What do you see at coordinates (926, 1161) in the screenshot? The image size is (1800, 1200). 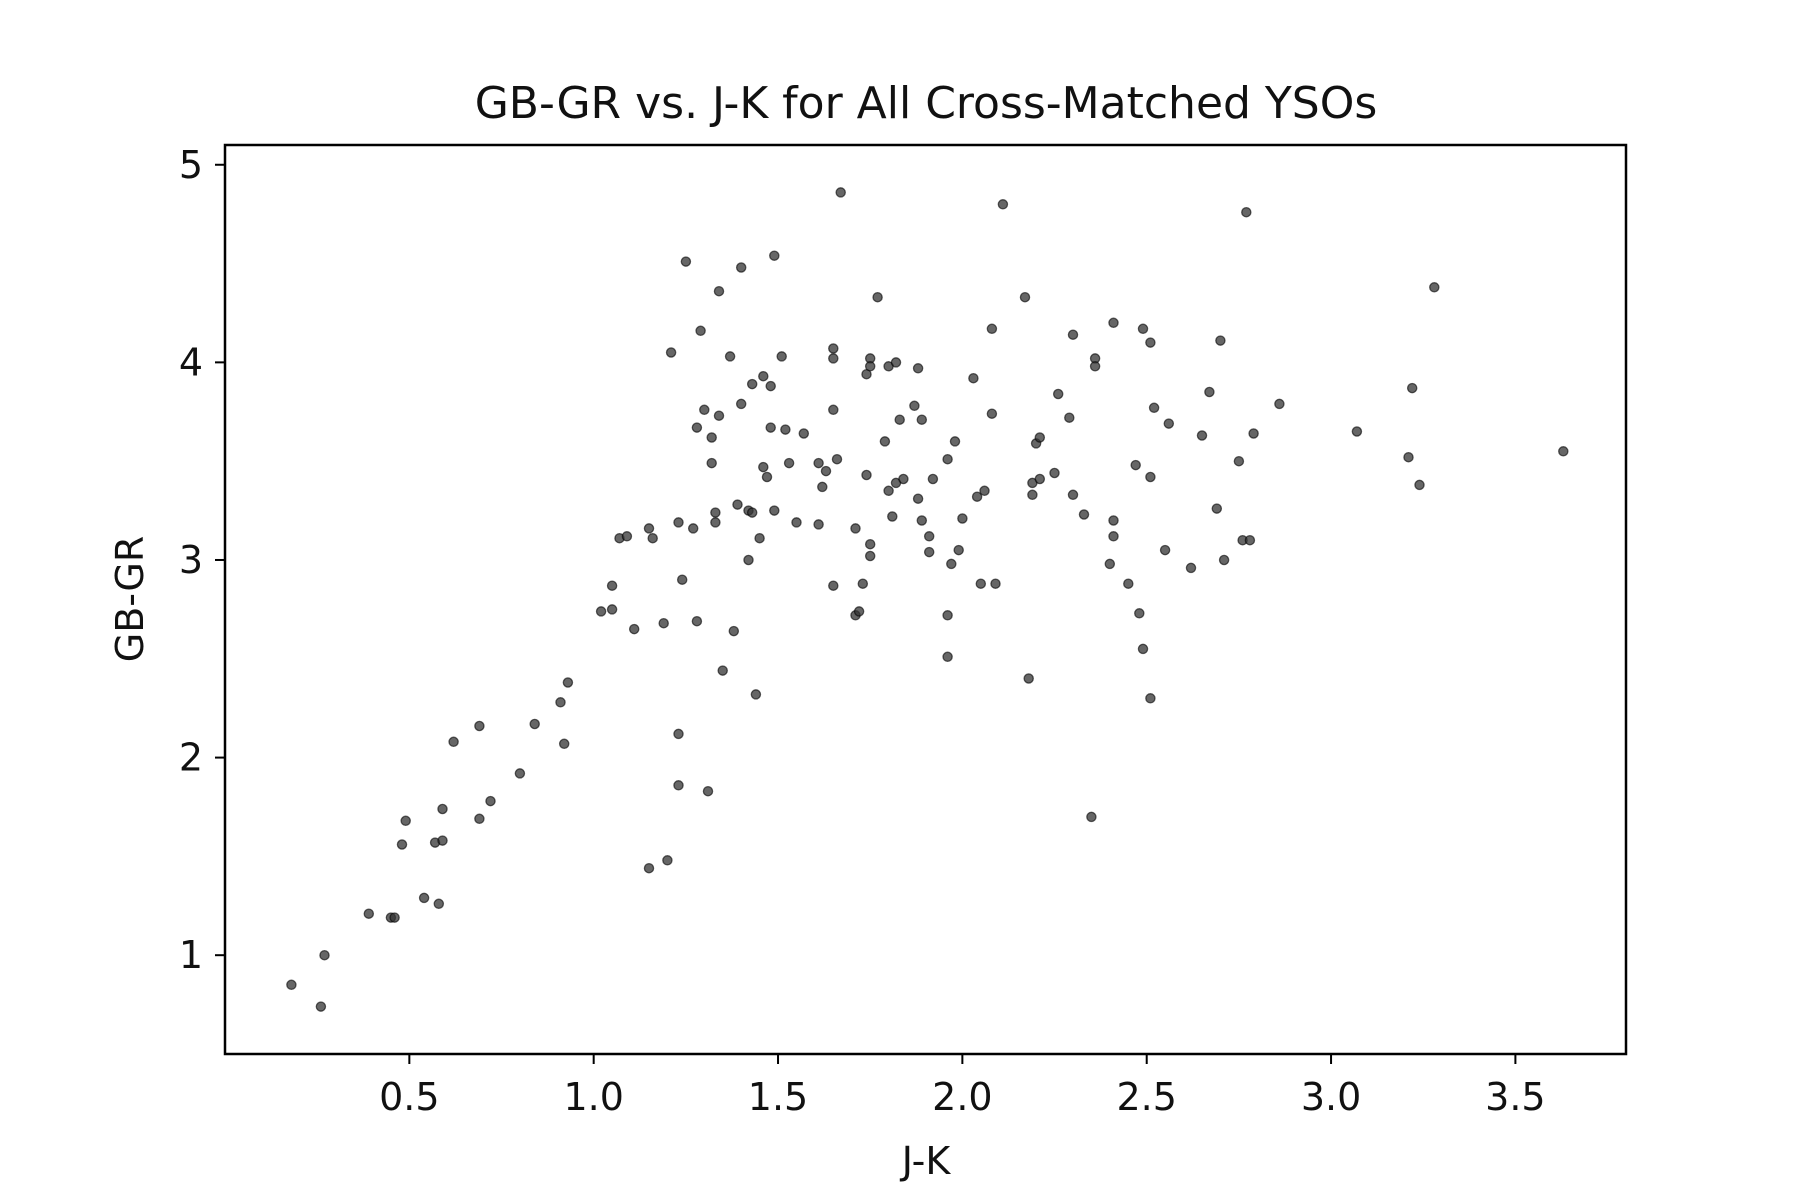 I see `x-axis-label: J-K` at bounding box center [926, 1161].